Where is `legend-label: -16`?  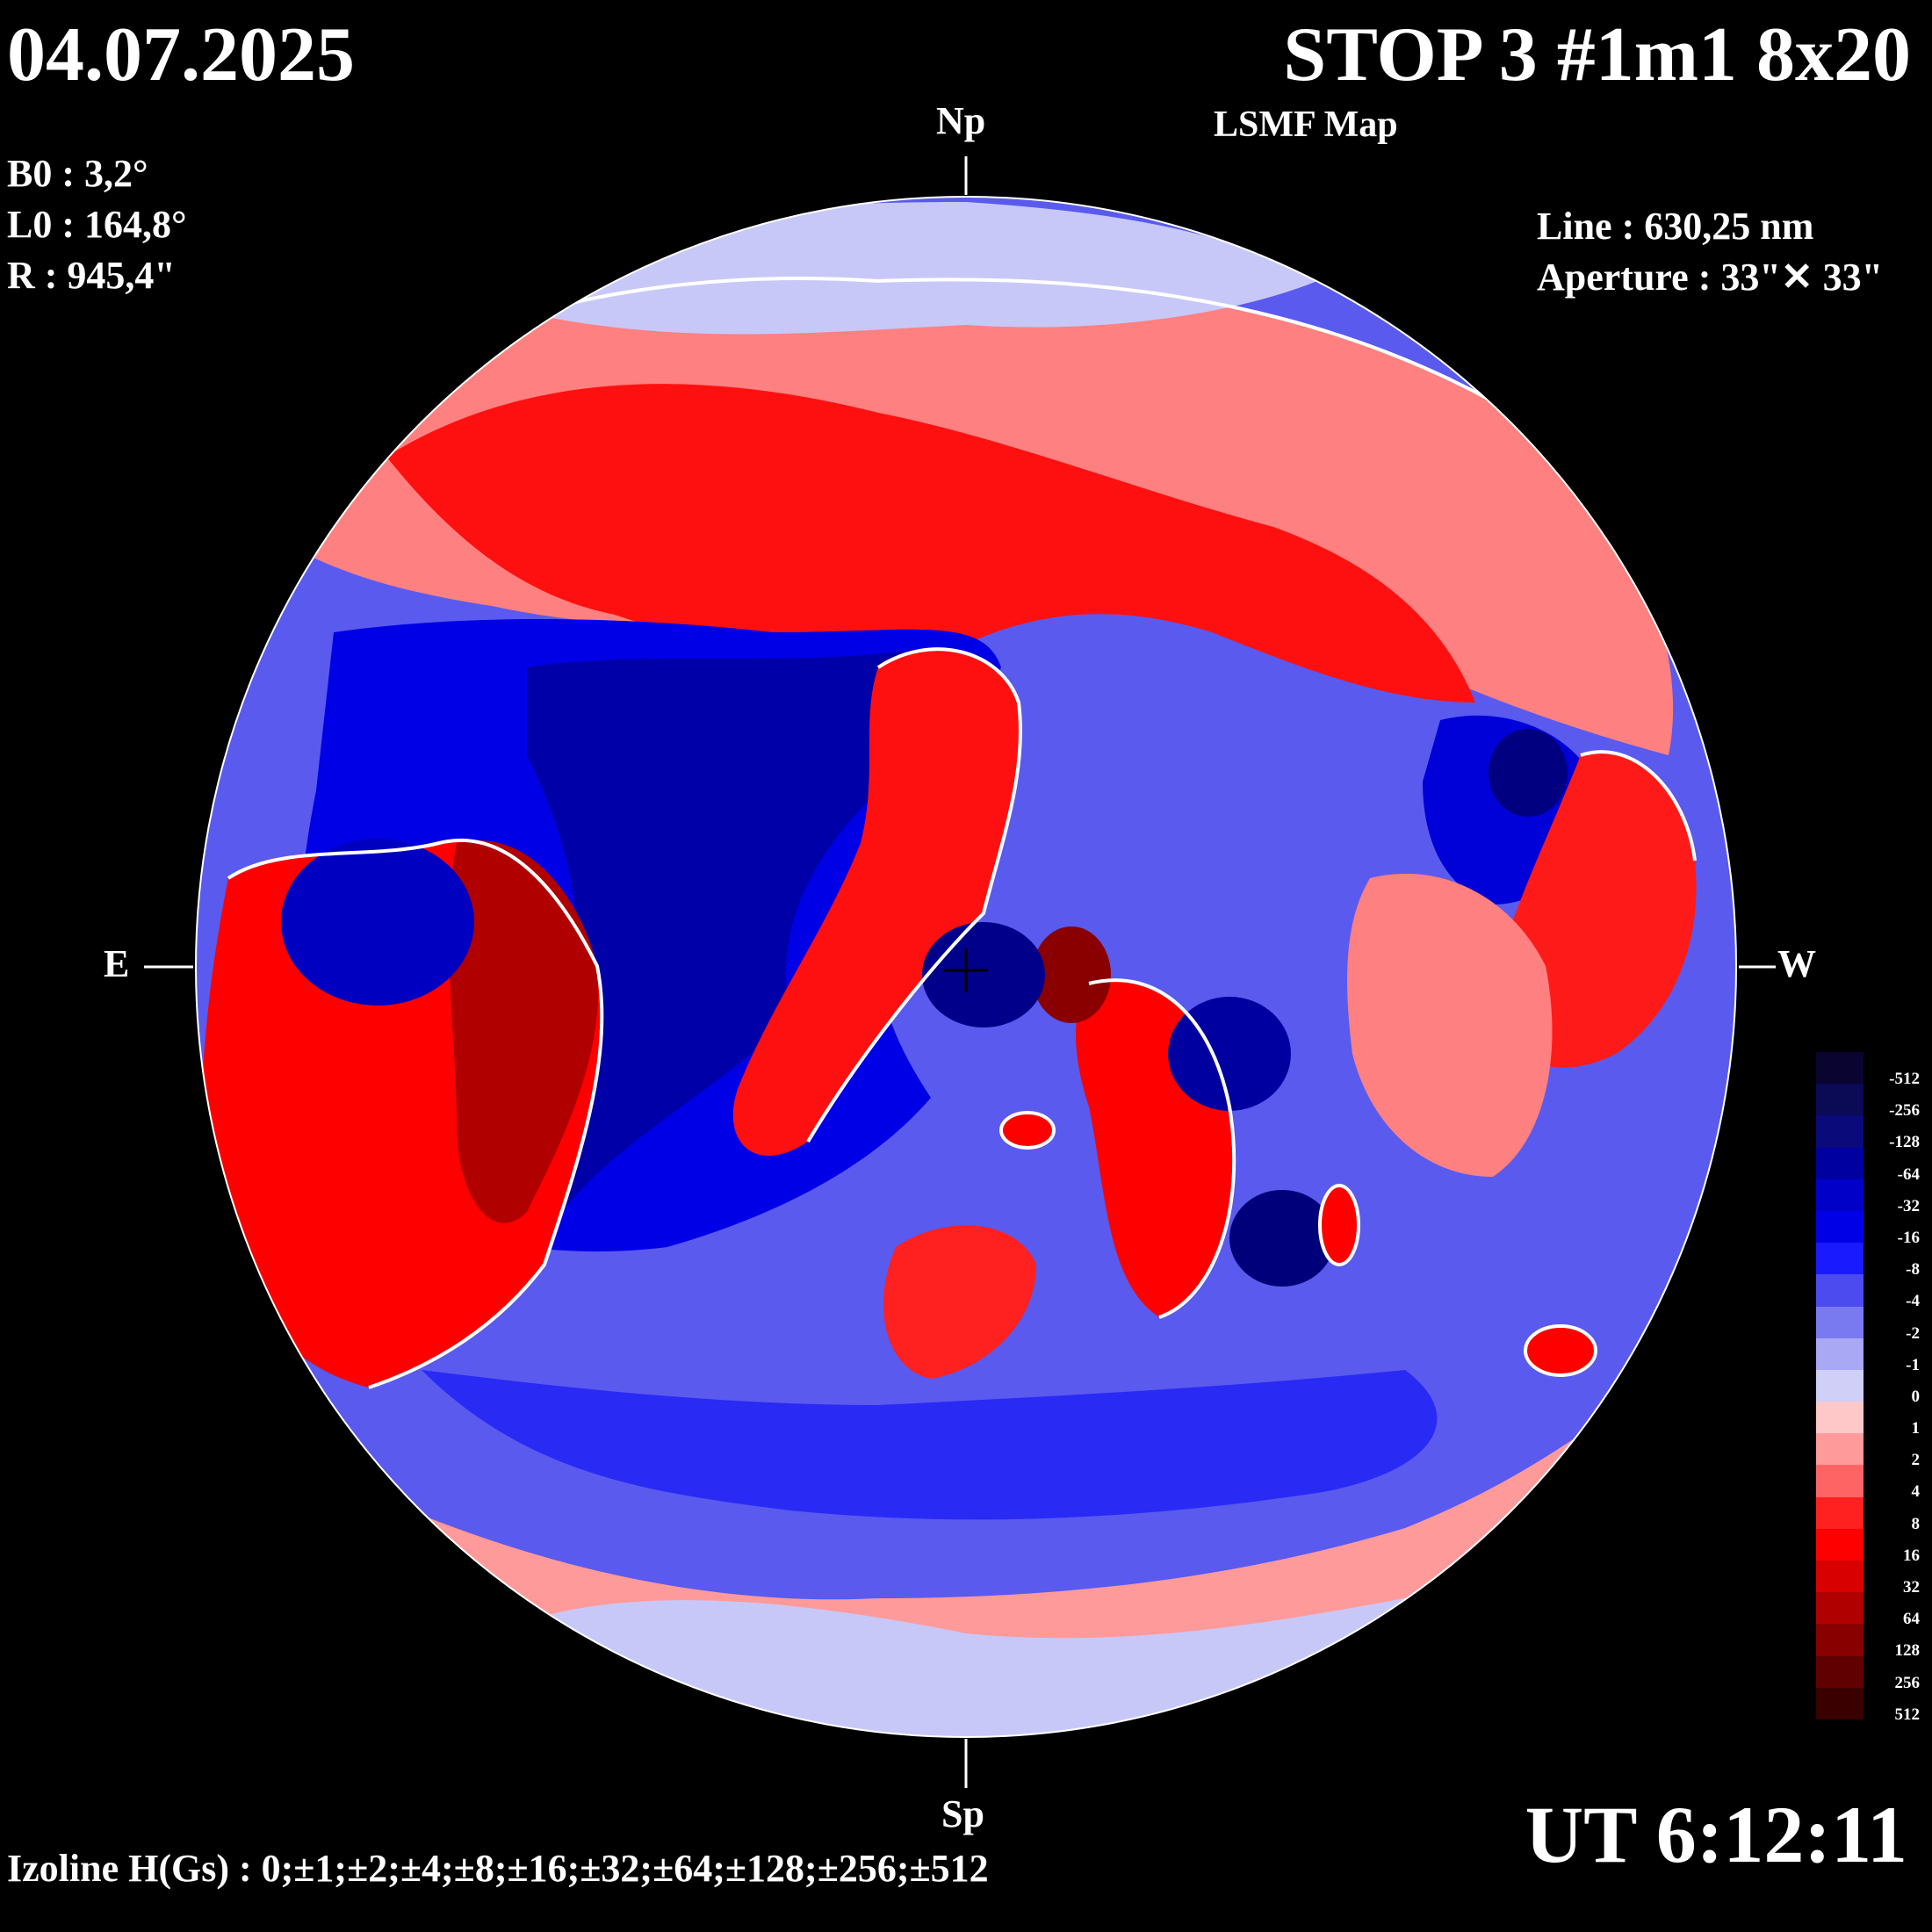
legend-label: -16 is located at coordinates (1908, 1237).